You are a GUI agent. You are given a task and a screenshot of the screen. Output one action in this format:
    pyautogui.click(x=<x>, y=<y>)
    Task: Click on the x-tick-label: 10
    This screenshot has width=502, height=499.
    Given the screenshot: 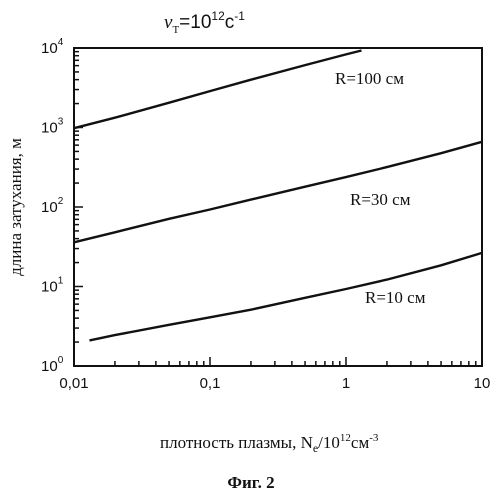 What is the action you would take?
    pyautogui.click(x=482, y=383)
    